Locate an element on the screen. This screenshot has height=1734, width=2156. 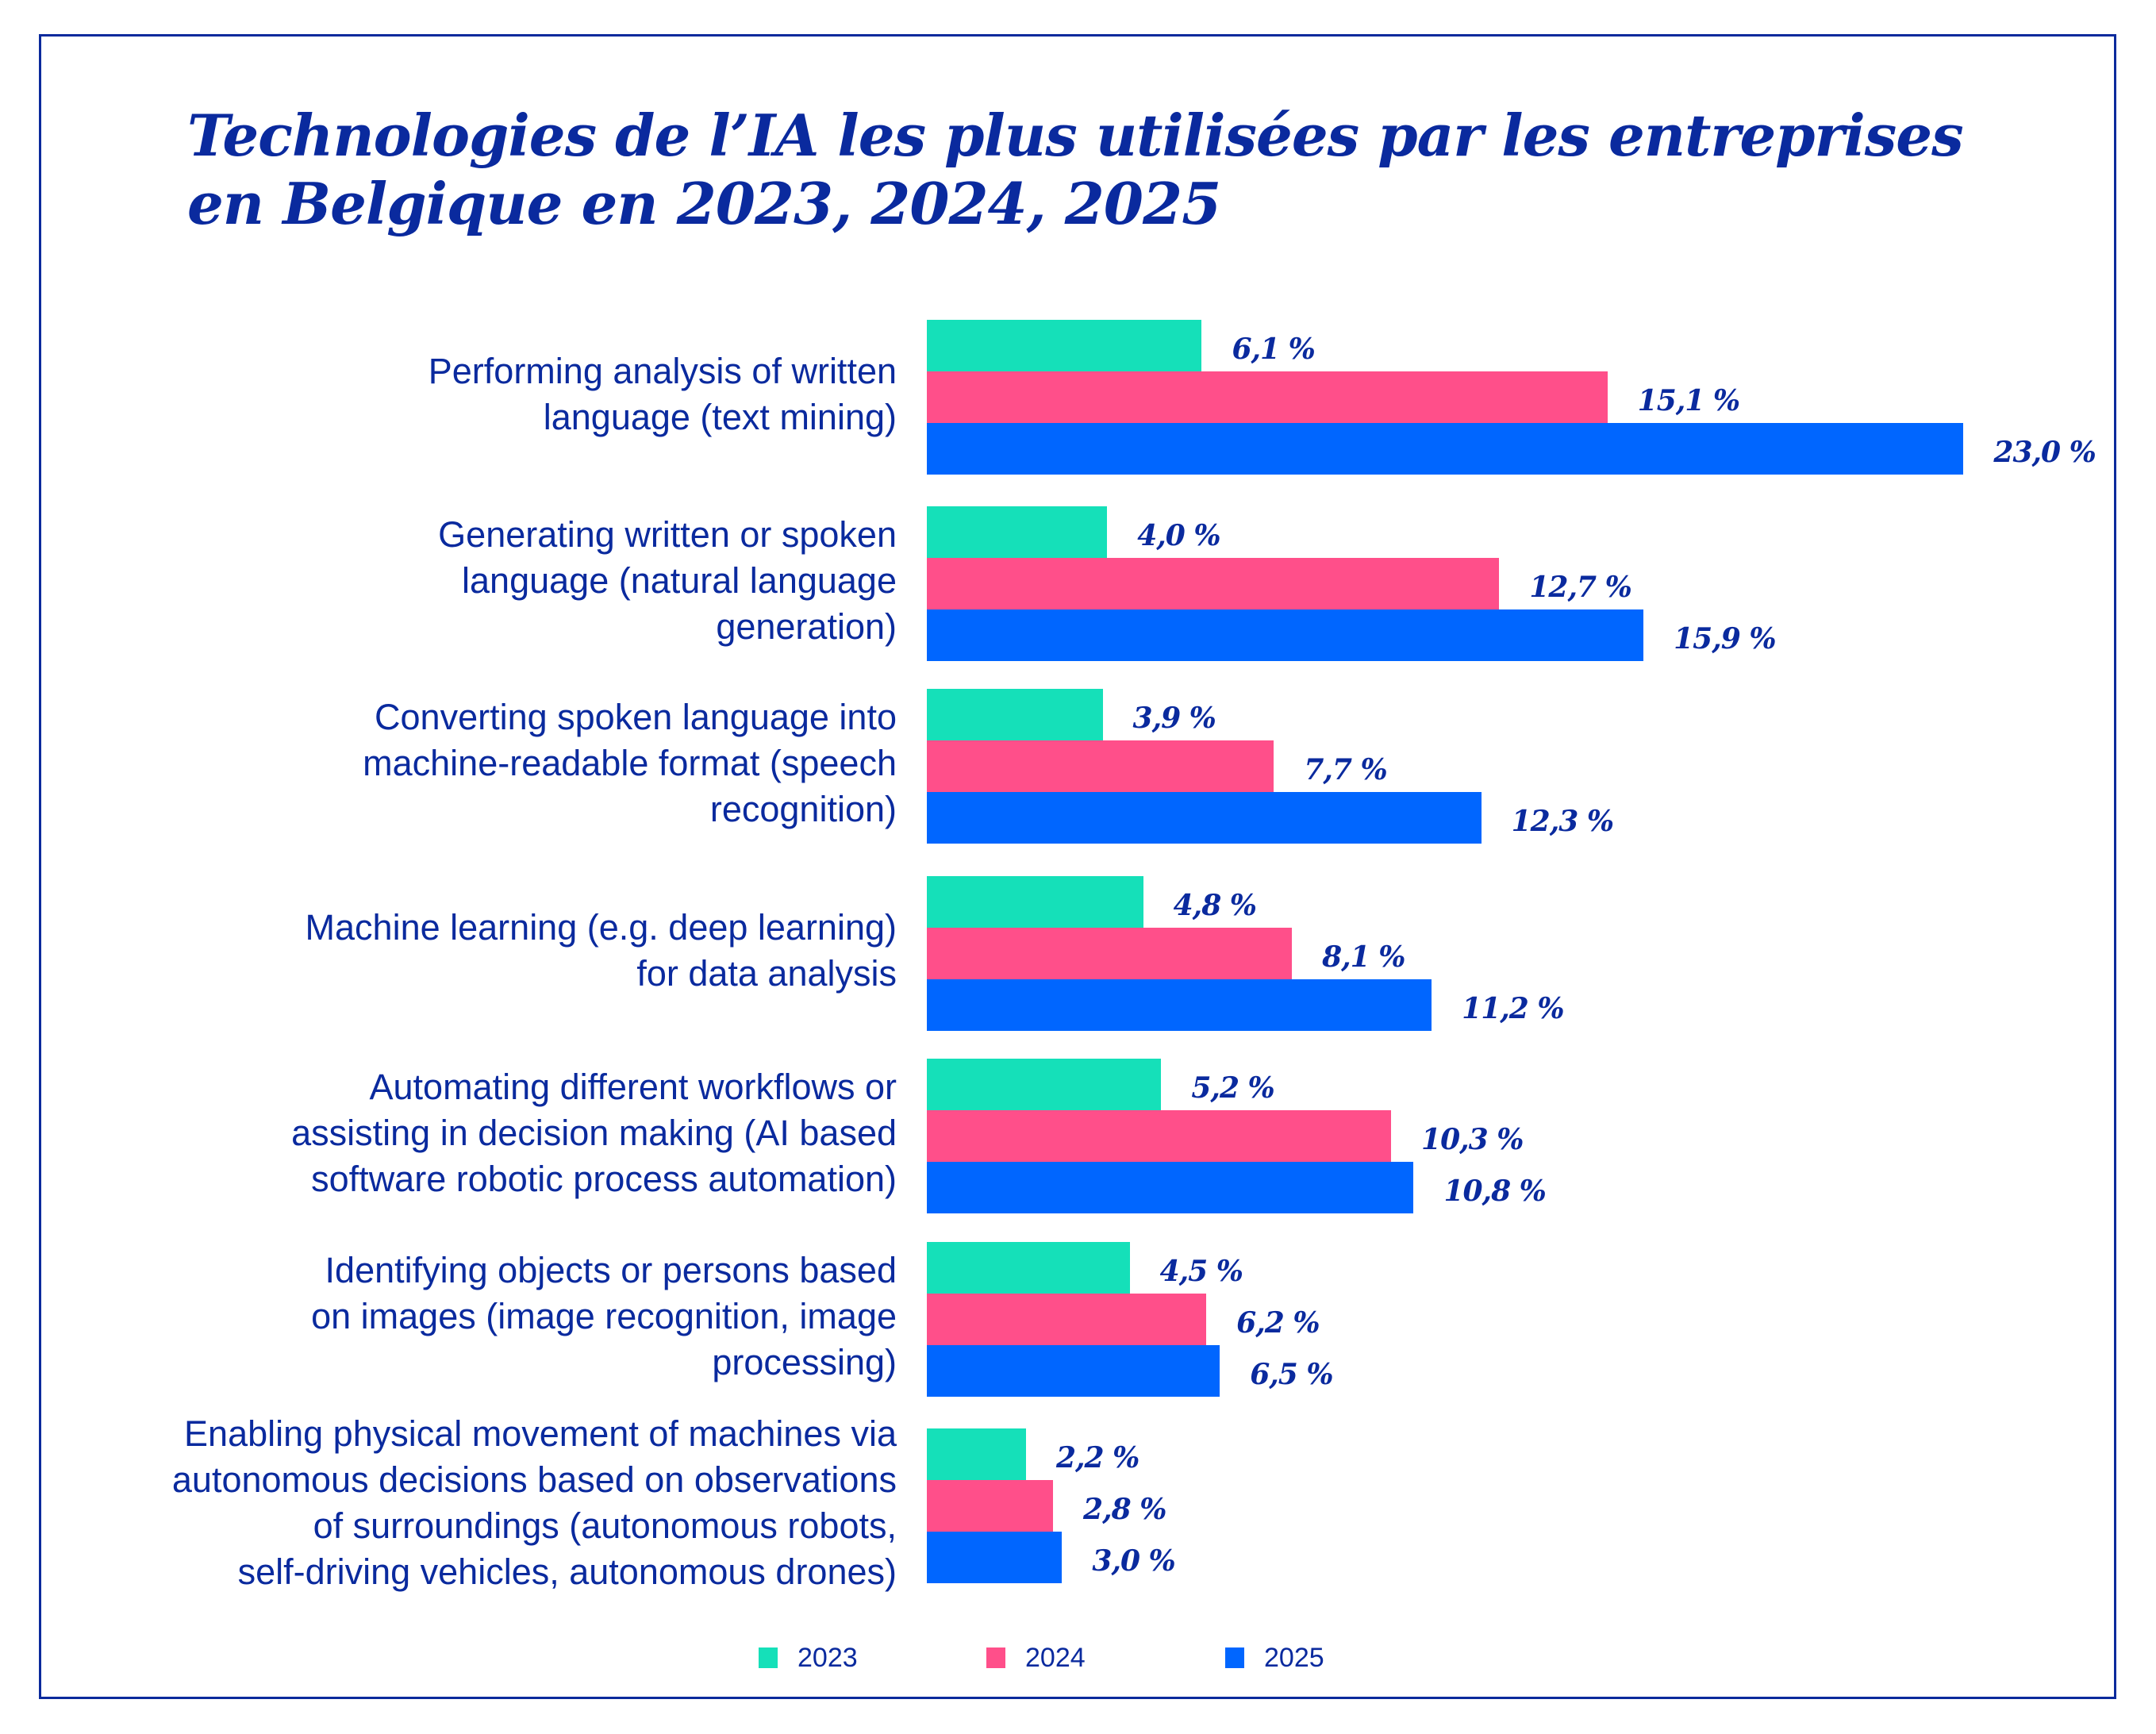
category-label-line: recognition) is located at coordinates (803, 808).